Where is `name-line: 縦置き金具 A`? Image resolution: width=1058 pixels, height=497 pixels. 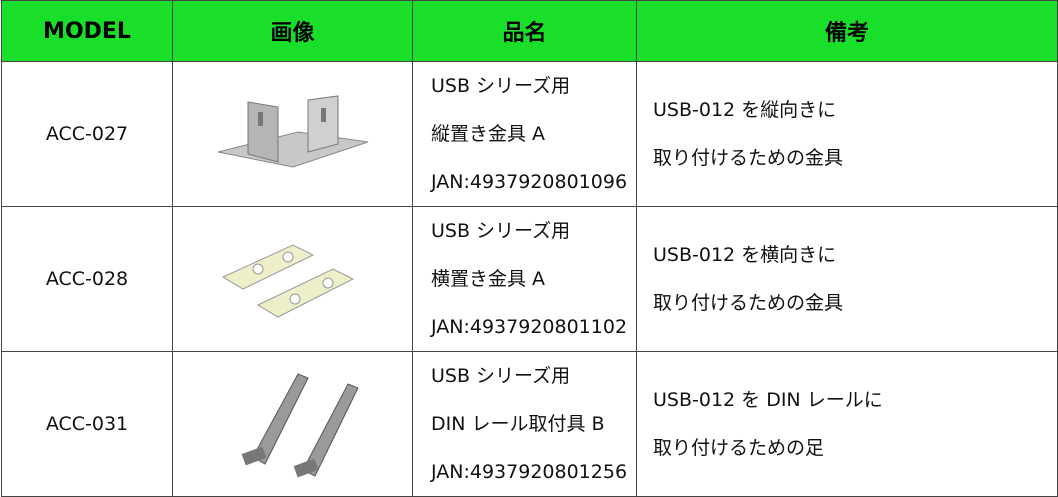 name-line: 縦置き金具 A is located at coordinates (488, 134).